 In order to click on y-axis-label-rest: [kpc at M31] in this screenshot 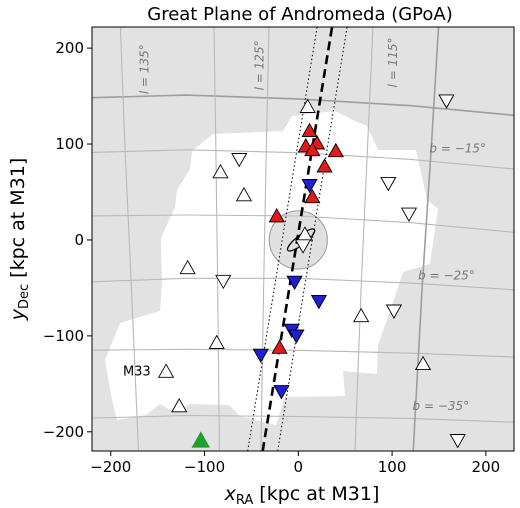, I will do `click(18, 221)`.